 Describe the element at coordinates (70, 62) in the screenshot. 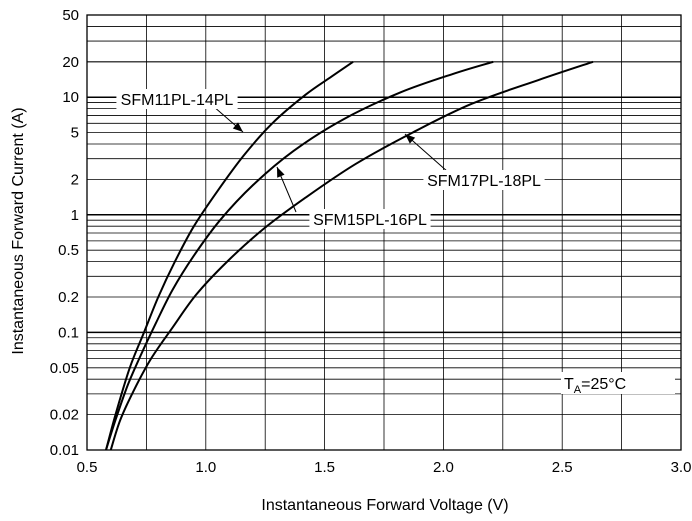

I see `y-tick-label: 20` at that location.